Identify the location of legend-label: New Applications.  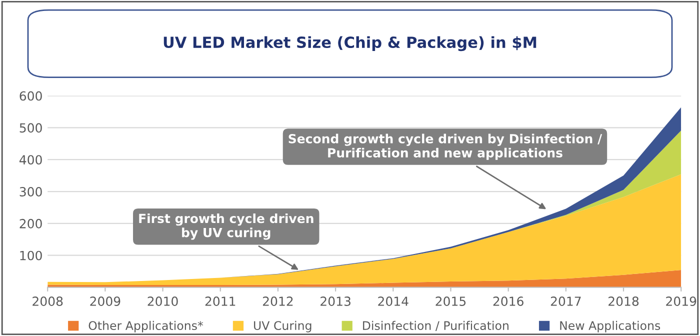
(610, 326).